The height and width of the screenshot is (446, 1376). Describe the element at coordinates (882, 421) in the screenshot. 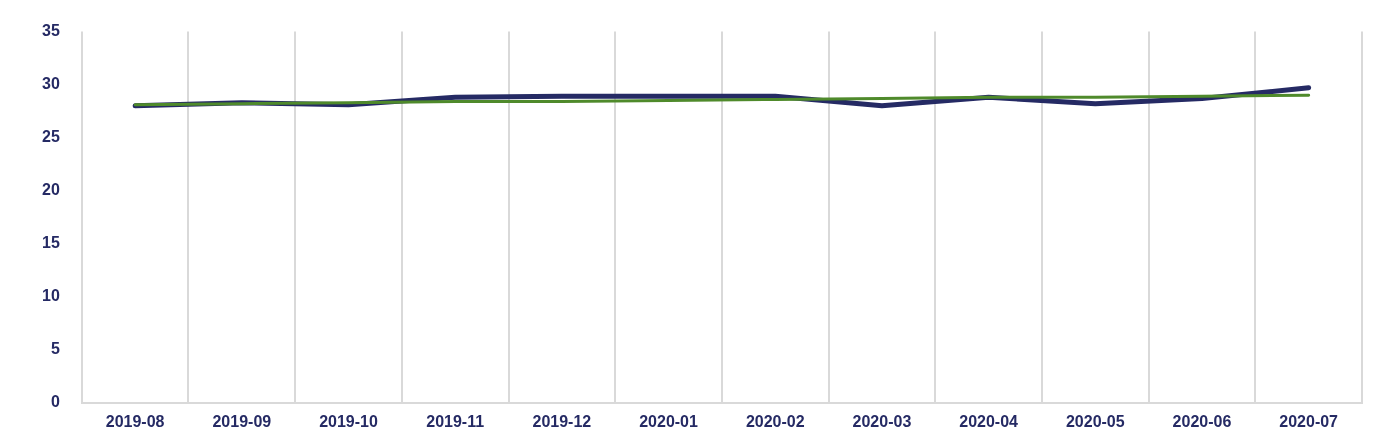

I see `x-tick-label: 2020-03` at that location.